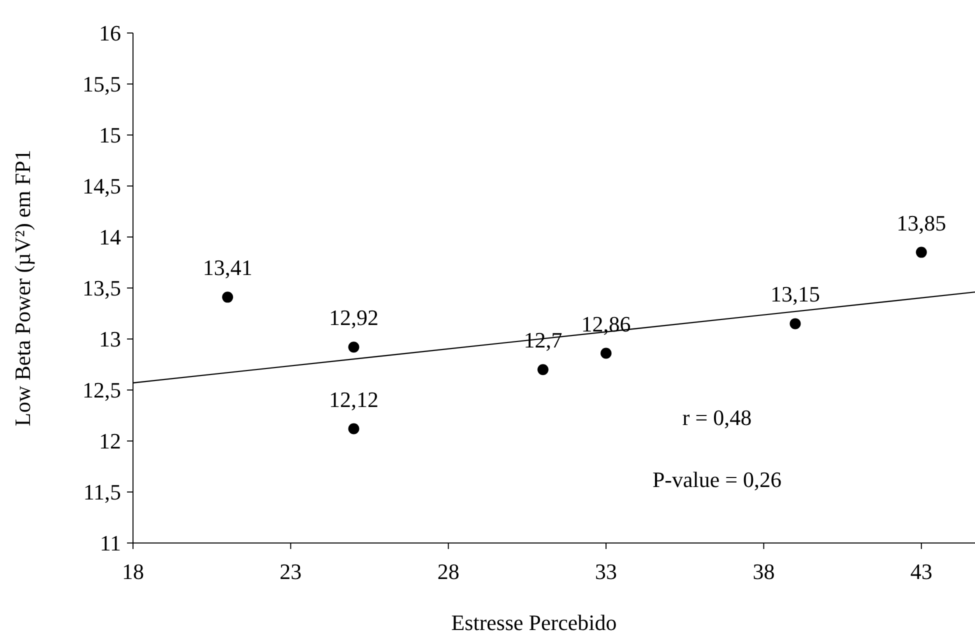 This screenshot has width=975, height=639. I want to click on data-label: 13,85, so click(921, 223).